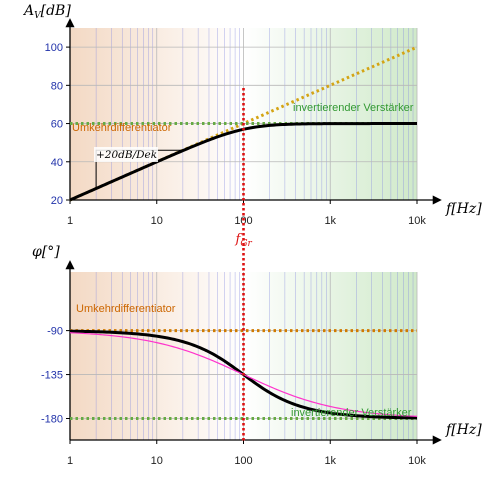 This screenshot has width=501, height=477. I want to click on phase-asymptote-high-label: invertierender Verstärker, so click(351, 413).